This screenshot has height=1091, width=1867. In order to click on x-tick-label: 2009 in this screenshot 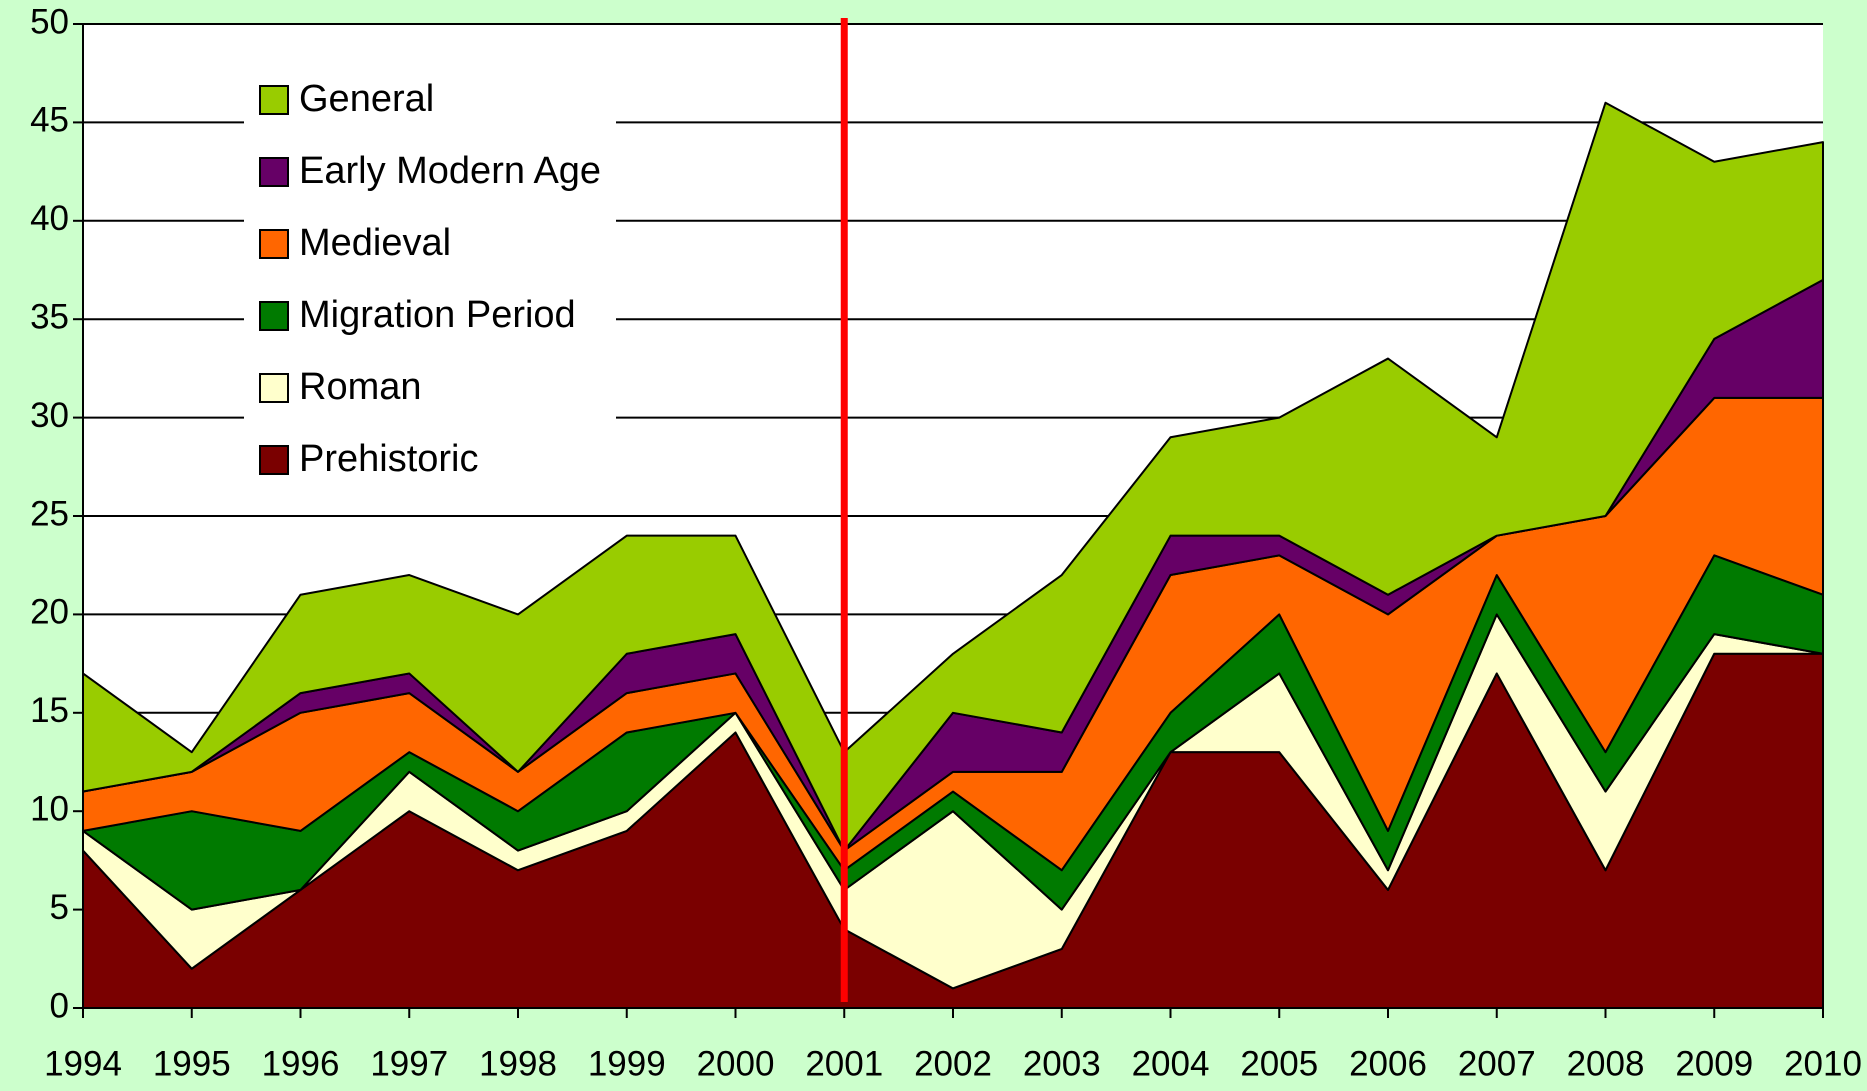, I will do `click(1714, 1063)`.